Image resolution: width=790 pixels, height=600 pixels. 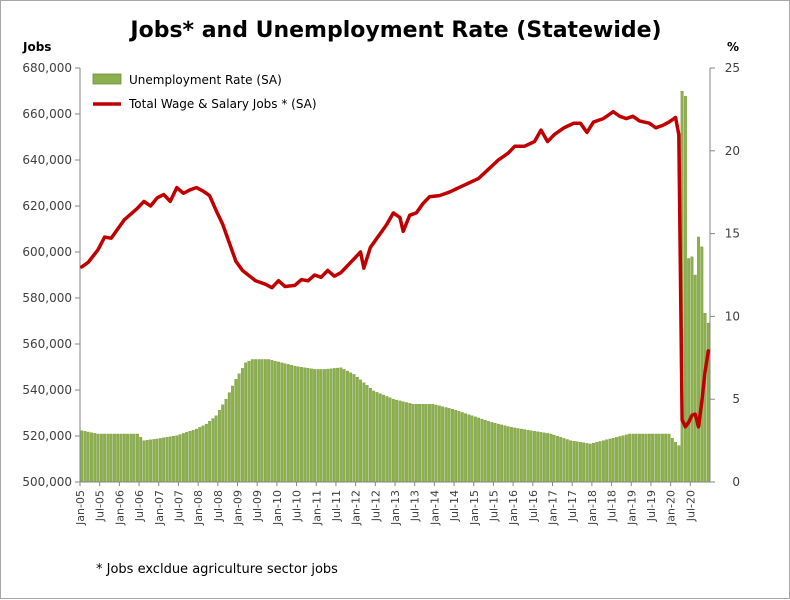 I want to click on left-tick-label: 620,000, so click(x=47, y=206).